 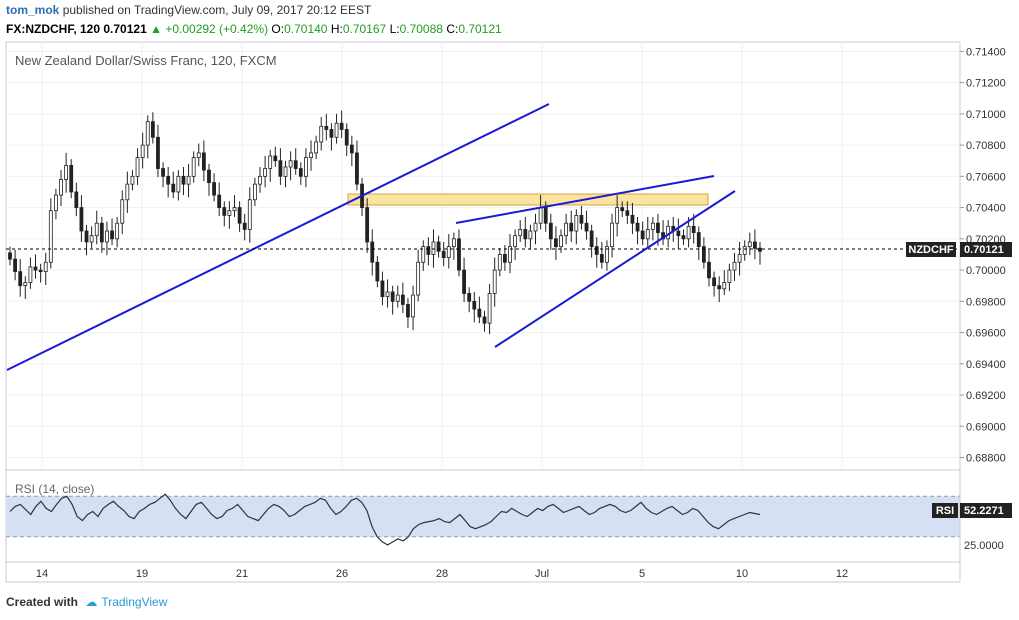 What do you see at coordinates (156, 29) in the screenshot?
I see `up-arrow-icon: ▲` at bounding box center [156, 29].